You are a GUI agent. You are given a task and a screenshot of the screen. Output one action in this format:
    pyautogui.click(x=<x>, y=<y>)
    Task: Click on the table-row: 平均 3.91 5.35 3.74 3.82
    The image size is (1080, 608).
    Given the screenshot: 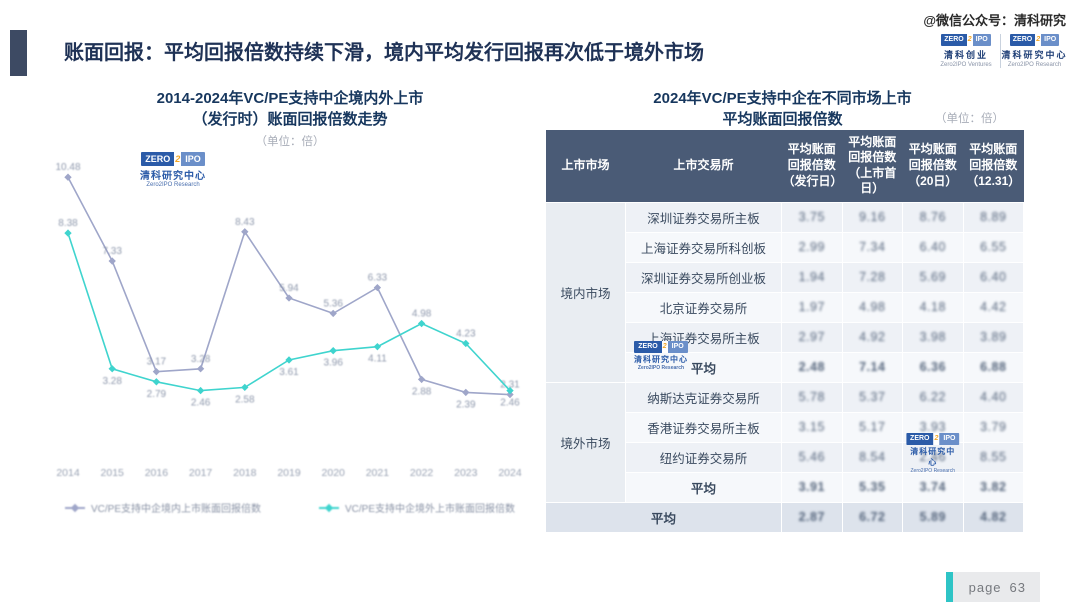 What is the action you would take?
    pyautogui.click(x=785, y=487)
    